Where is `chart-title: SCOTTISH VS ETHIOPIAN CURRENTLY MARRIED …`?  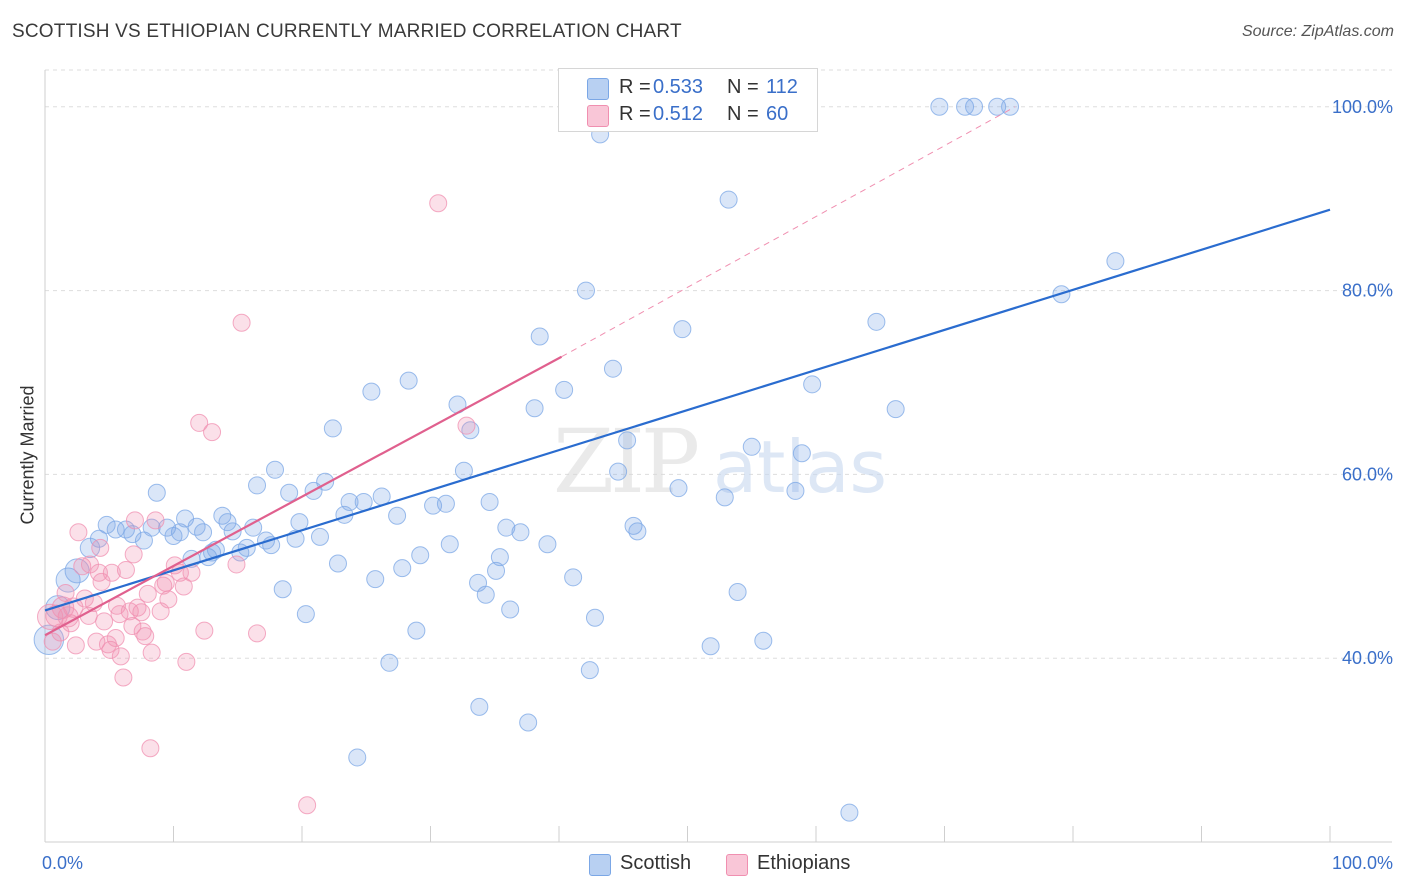 chart-title: SCOTTISH VS ETHIOPIAN CURRENTLY MARRIED … is located at coordinates (347, 31).